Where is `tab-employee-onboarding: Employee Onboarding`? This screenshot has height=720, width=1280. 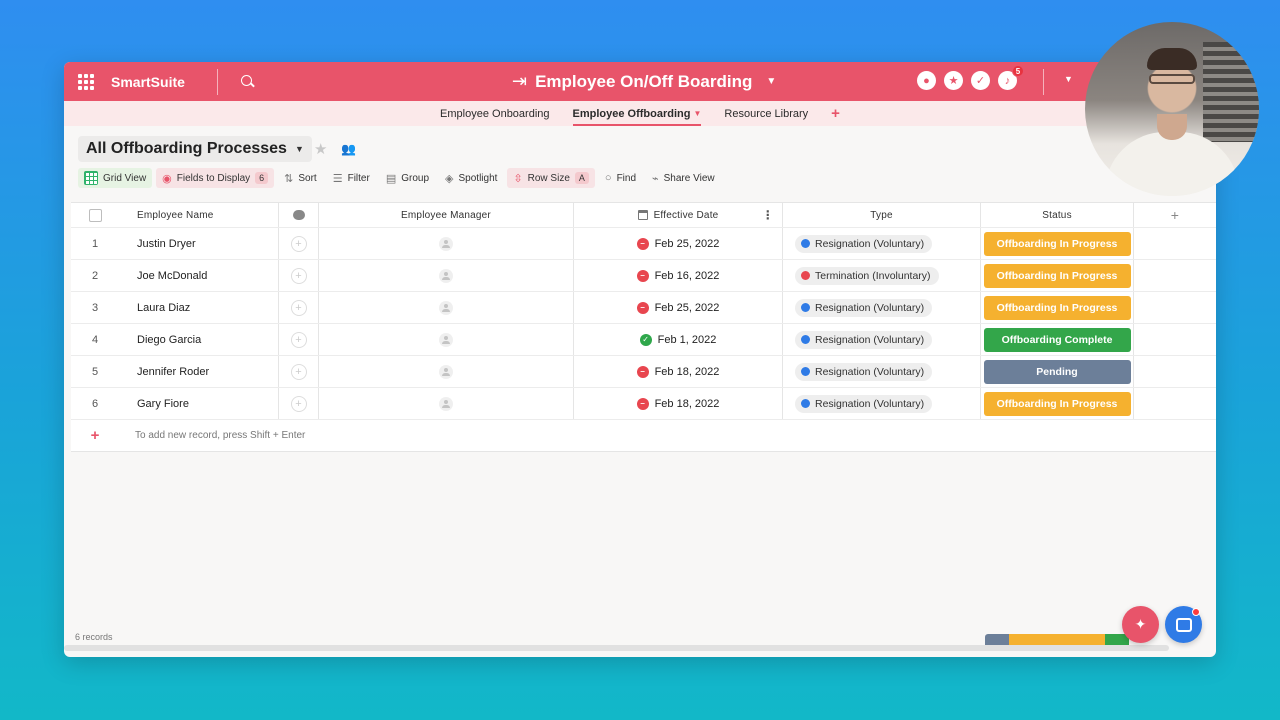 tab-employee-onboarding: Employee Onboarding is located at coordinates (494, 113).